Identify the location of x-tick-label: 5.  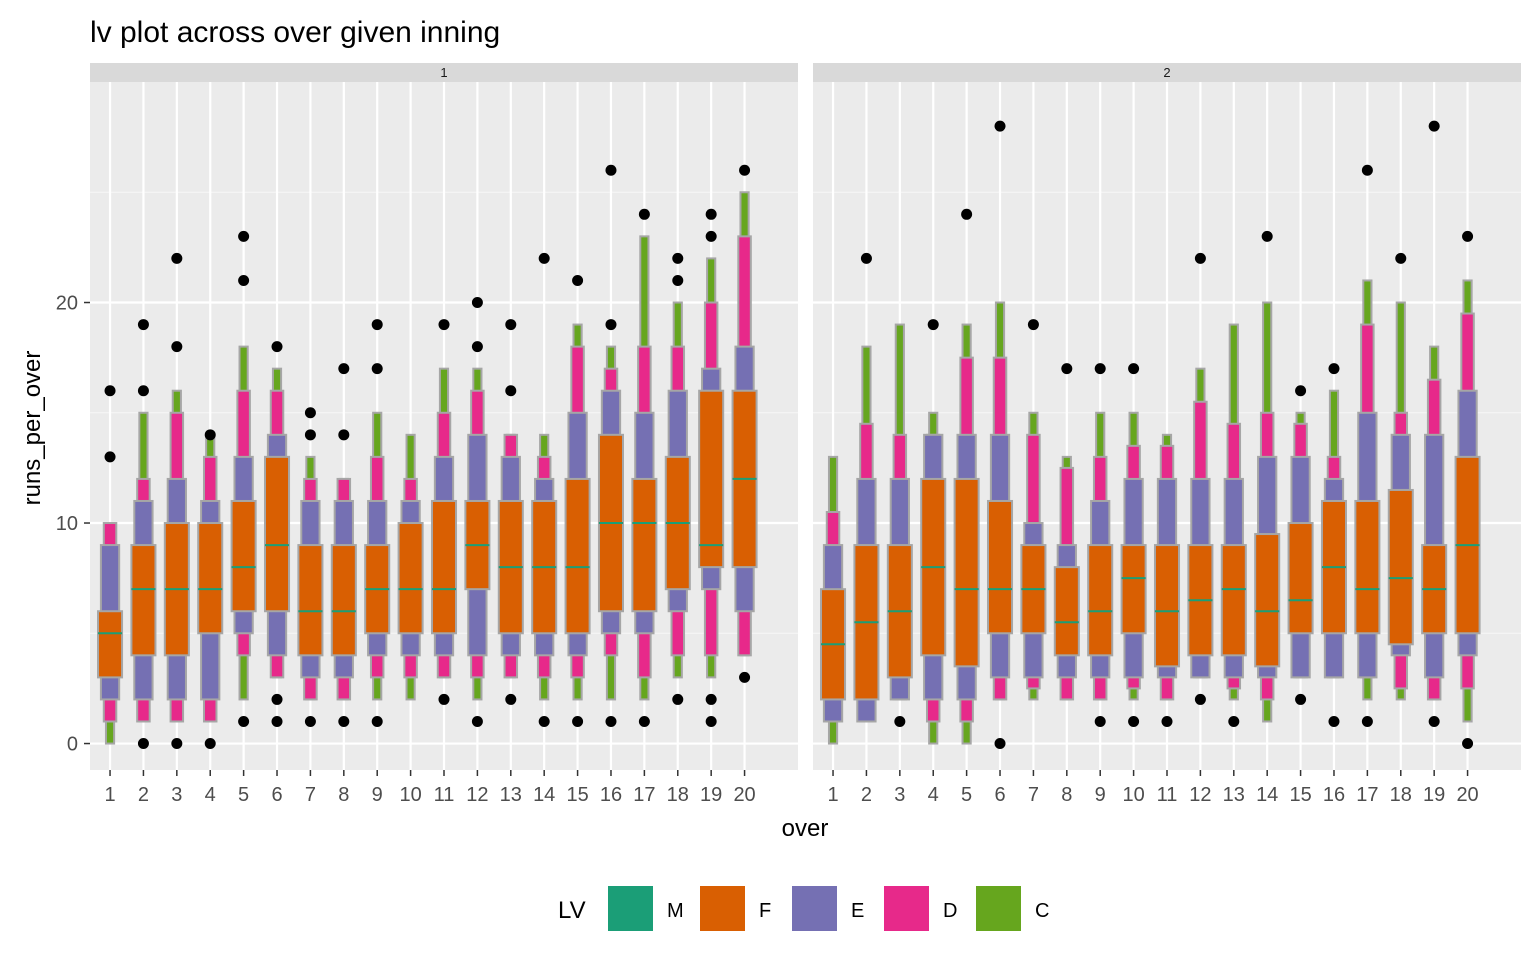
(966, 795).